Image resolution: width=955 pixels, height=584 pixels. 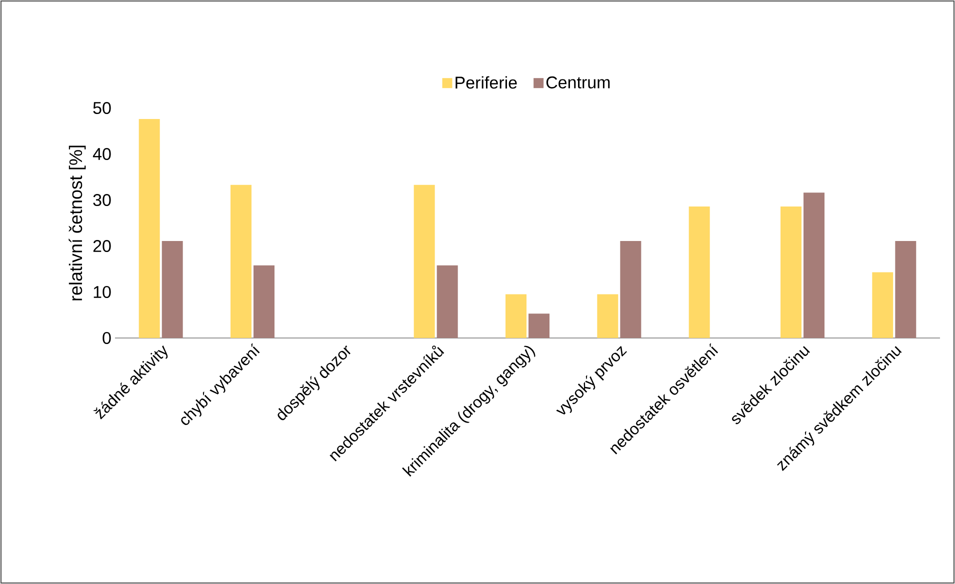 I want to click on y-tick-label: 10, so click(x=102, y=292).